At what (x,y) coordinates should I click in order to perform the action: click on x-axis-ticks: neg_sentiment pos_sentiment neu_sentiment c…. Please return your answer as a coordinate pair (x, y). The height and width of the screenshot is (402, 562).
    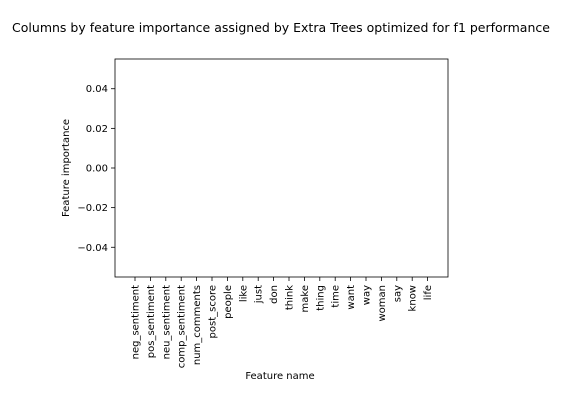
    Looking at the image, I should click on (282, 322).